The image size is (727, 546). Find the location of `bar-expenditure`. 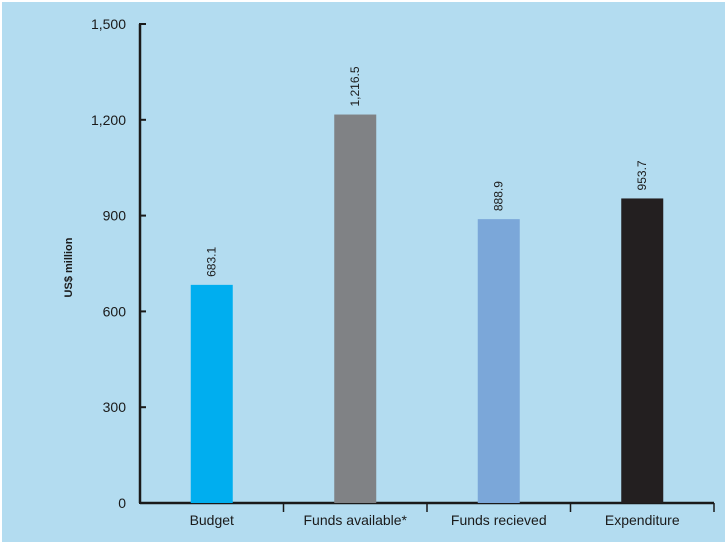

bar-expenditure is located at coordinates (642, 351).